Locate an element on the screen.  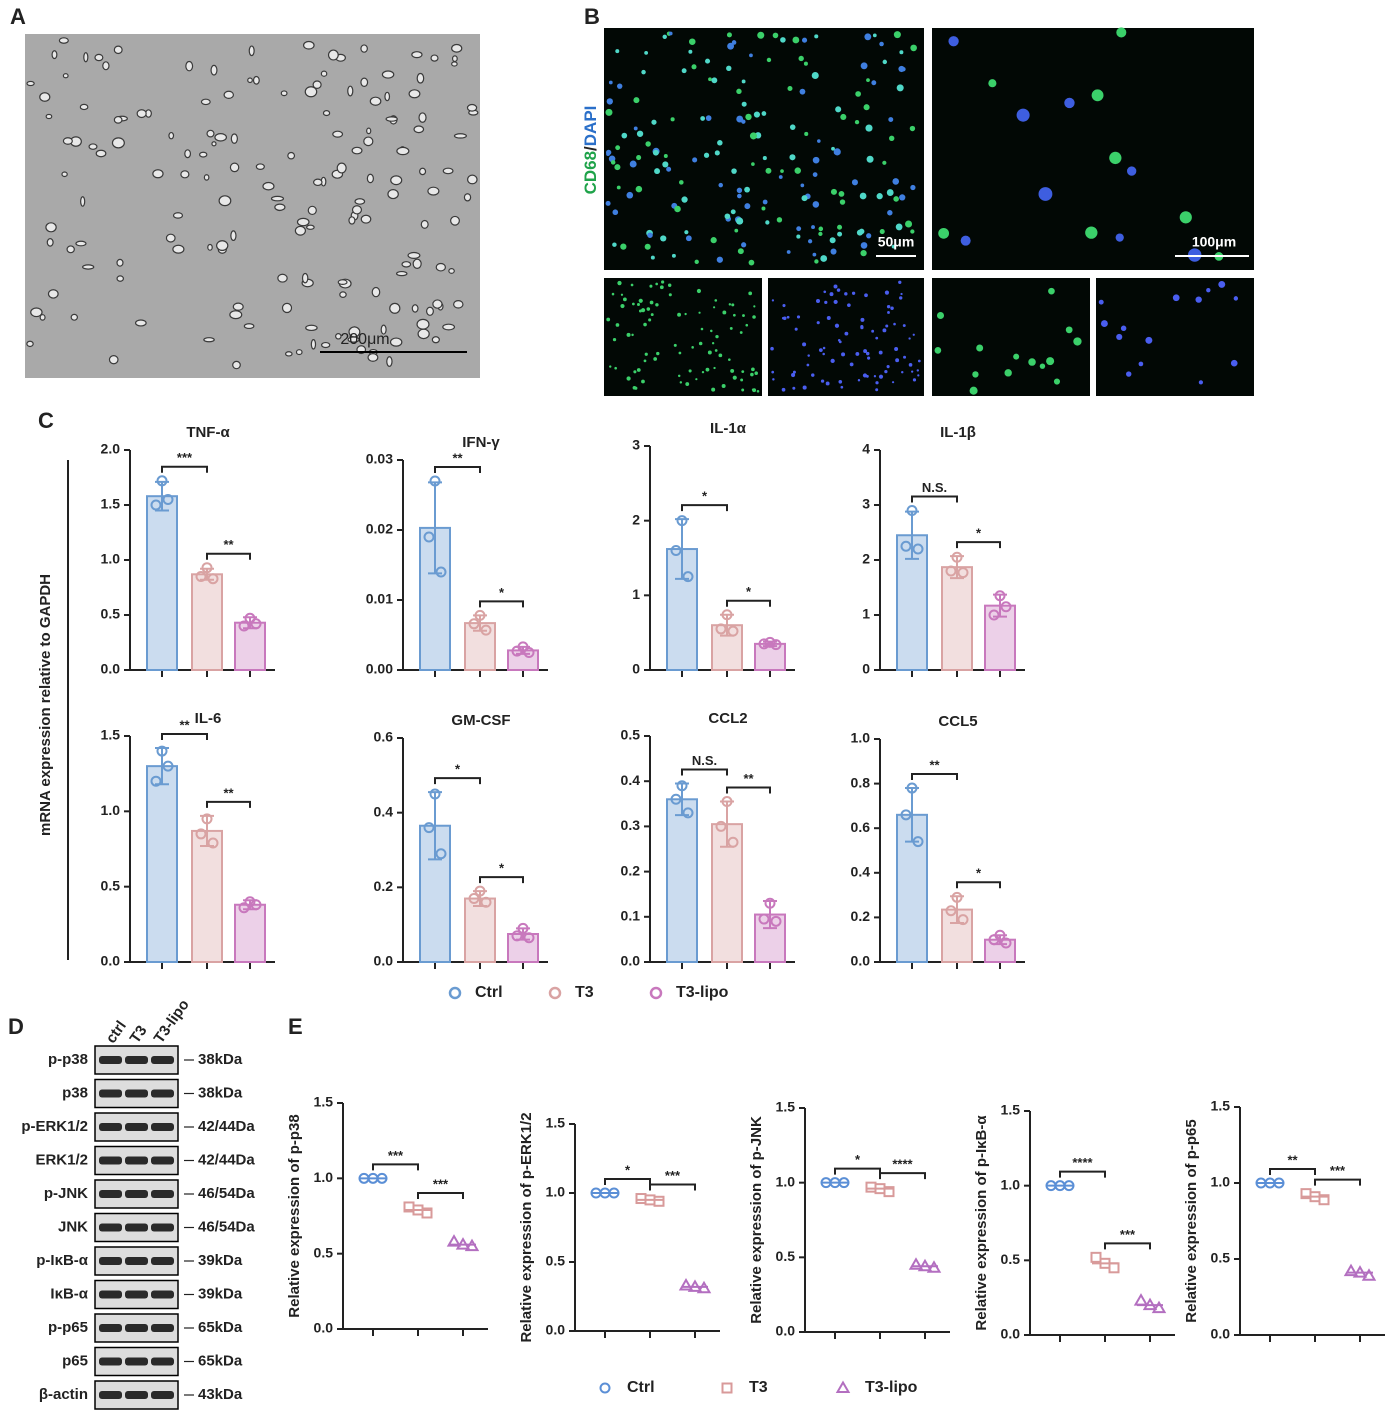
significance-label: * is located at coordinates (705, 496).